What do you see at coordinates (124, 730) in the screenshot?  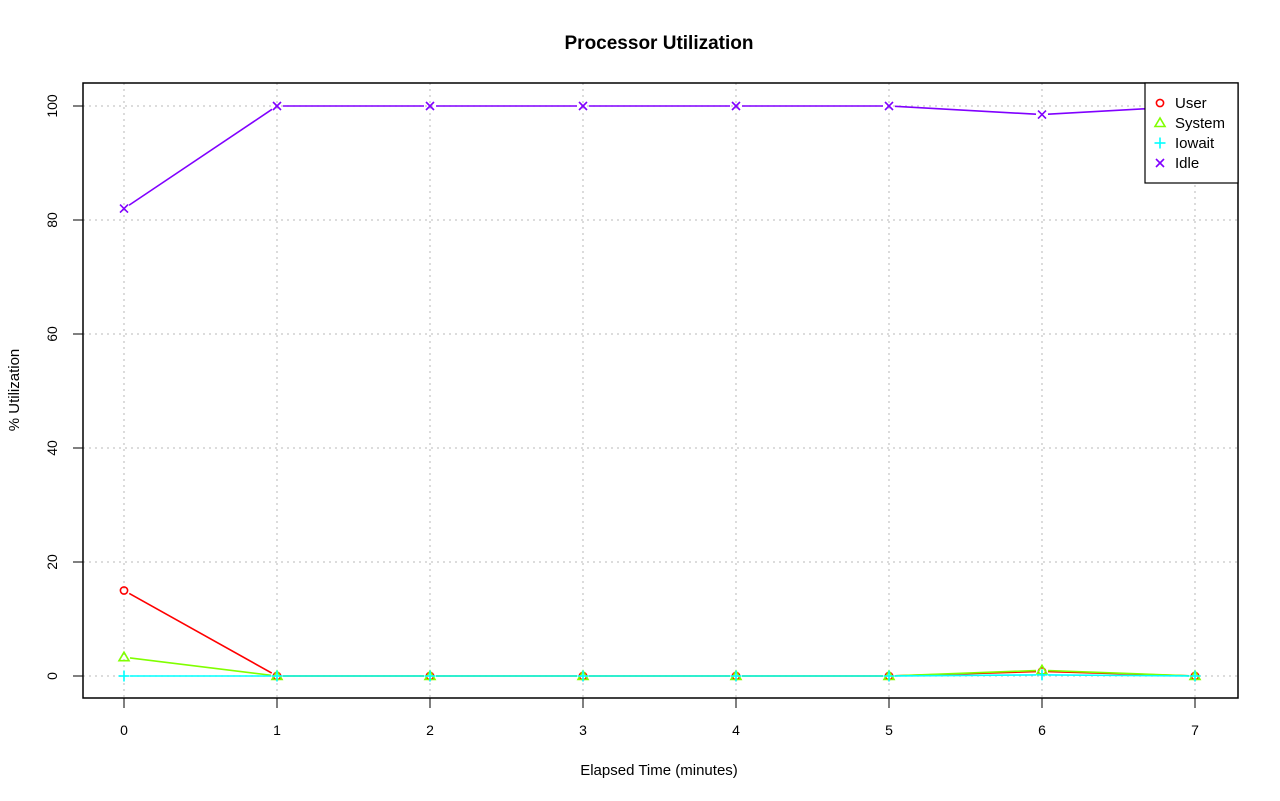 I see `x-tick-label: 0` at bounding box center [124, 730].